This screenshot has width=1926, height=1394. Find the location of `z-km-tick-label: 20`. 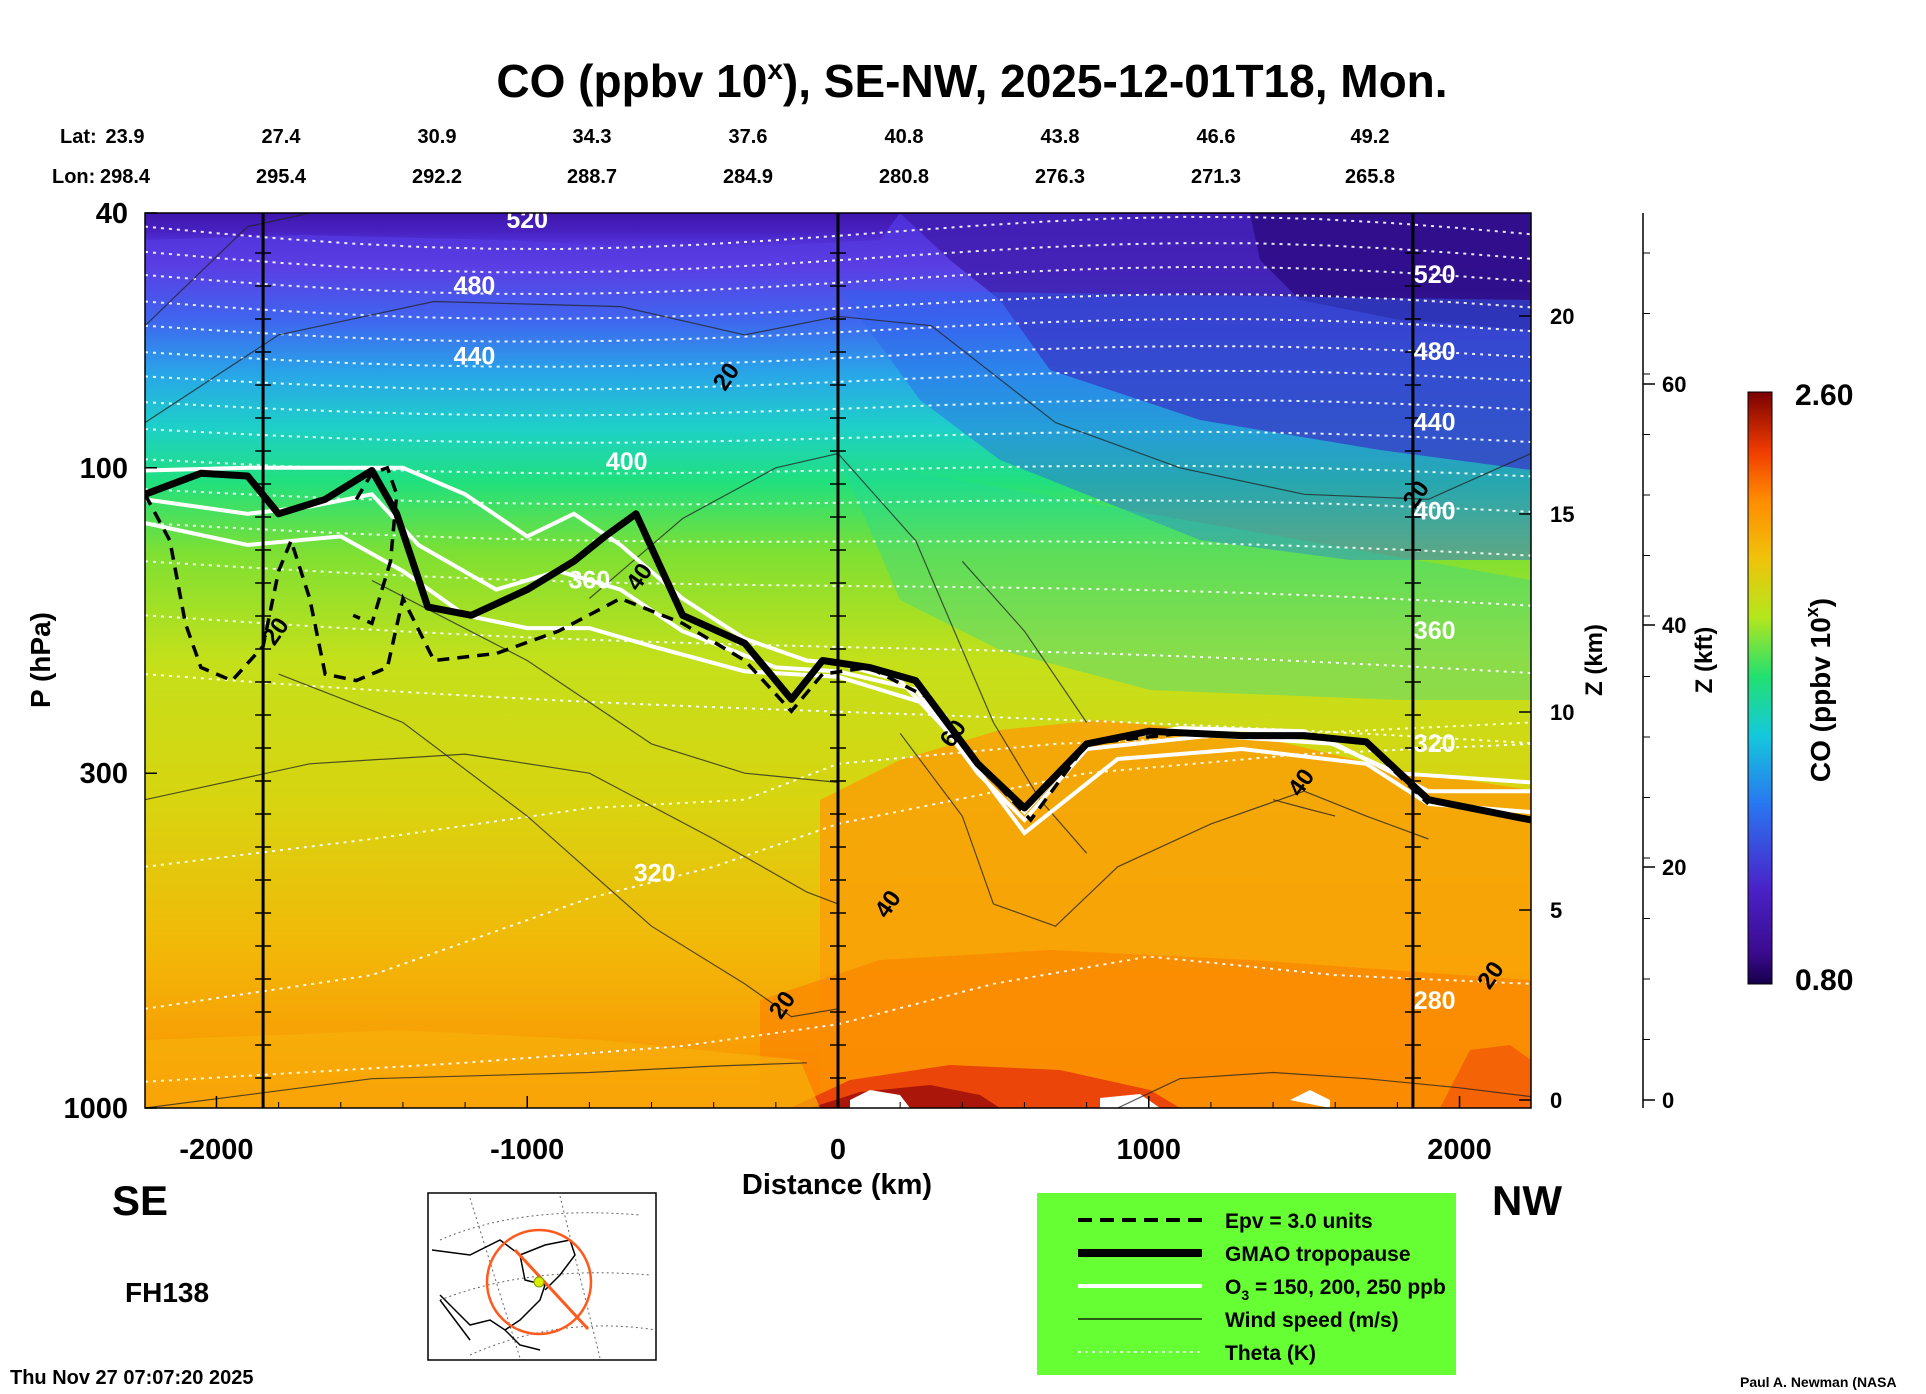

z-km-tick-label: 20 is located at coordinates (1562, 316).